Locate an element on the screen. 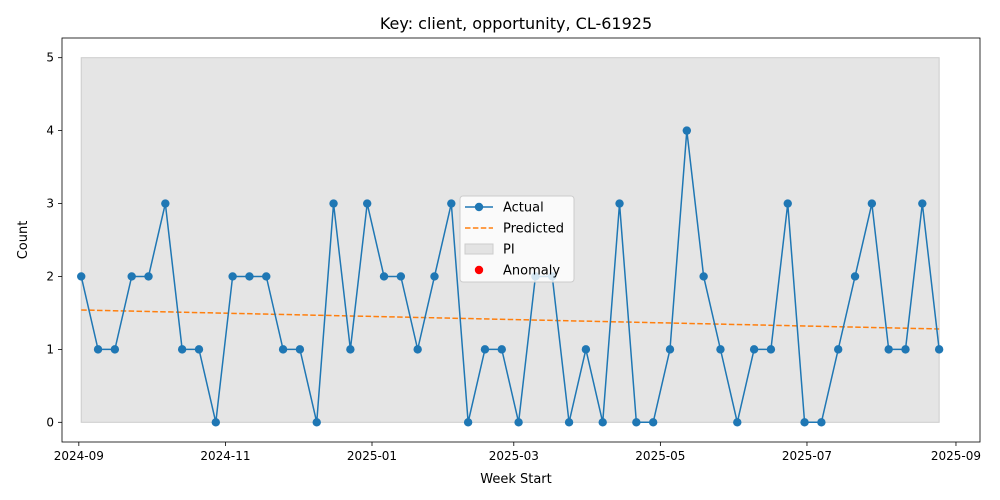 The image size is (1000, 500). y-axis: 0 1 2 3 4 5 is located at coordinates (54, 240).